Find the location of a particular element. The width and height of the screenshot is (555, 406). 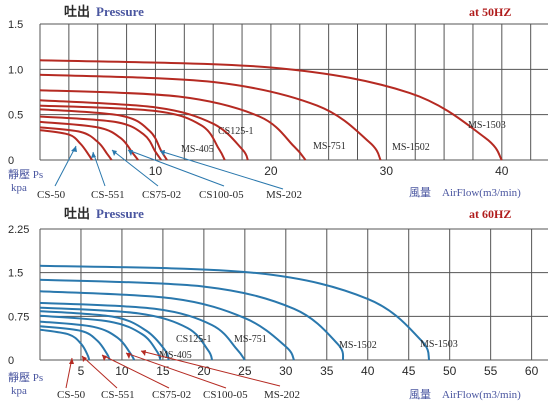

curve-label-cs125-1: CS125-1 is located at coordinates (236, 131).